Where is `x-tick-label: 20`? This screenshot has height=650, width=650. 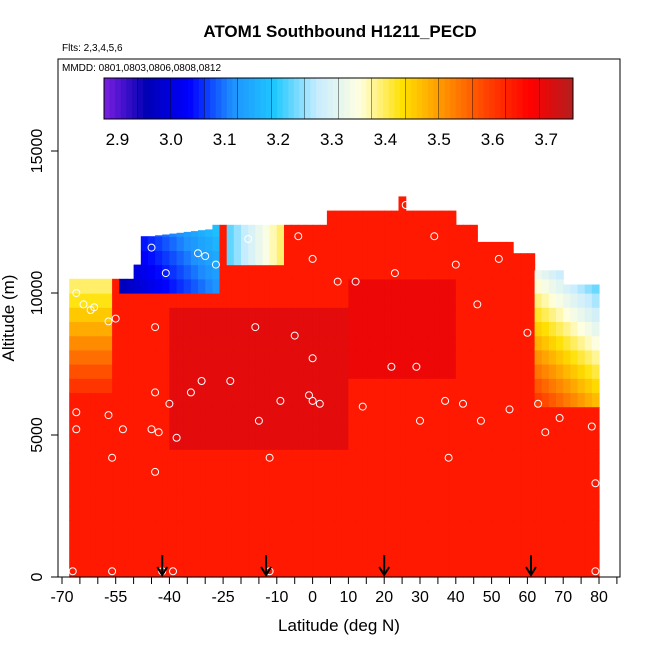
x-tick-label: 20 is located at coordinates (384, 597).